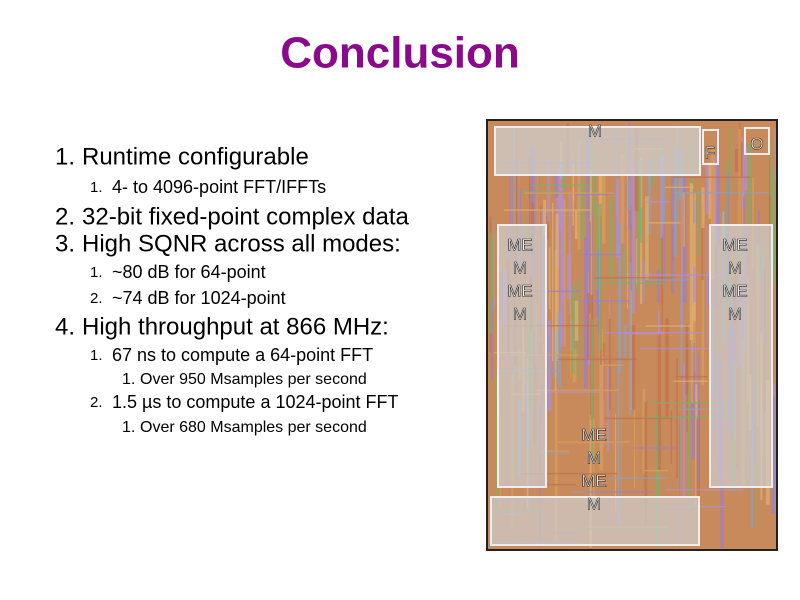 This screenshot has width=800, height=600. Describe the element at coordinates (757, 141) in the screenshot. I see `o-block` at that location.